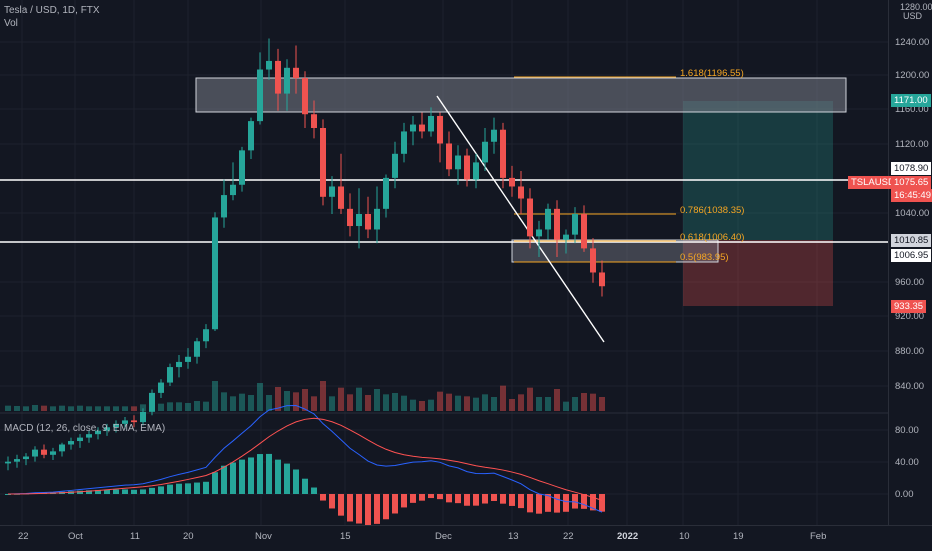 This screenshot has width=932, height=551. I want to click on chart-legend: Tesla / USD, 1D, FTX Vol, so click(52, 17).